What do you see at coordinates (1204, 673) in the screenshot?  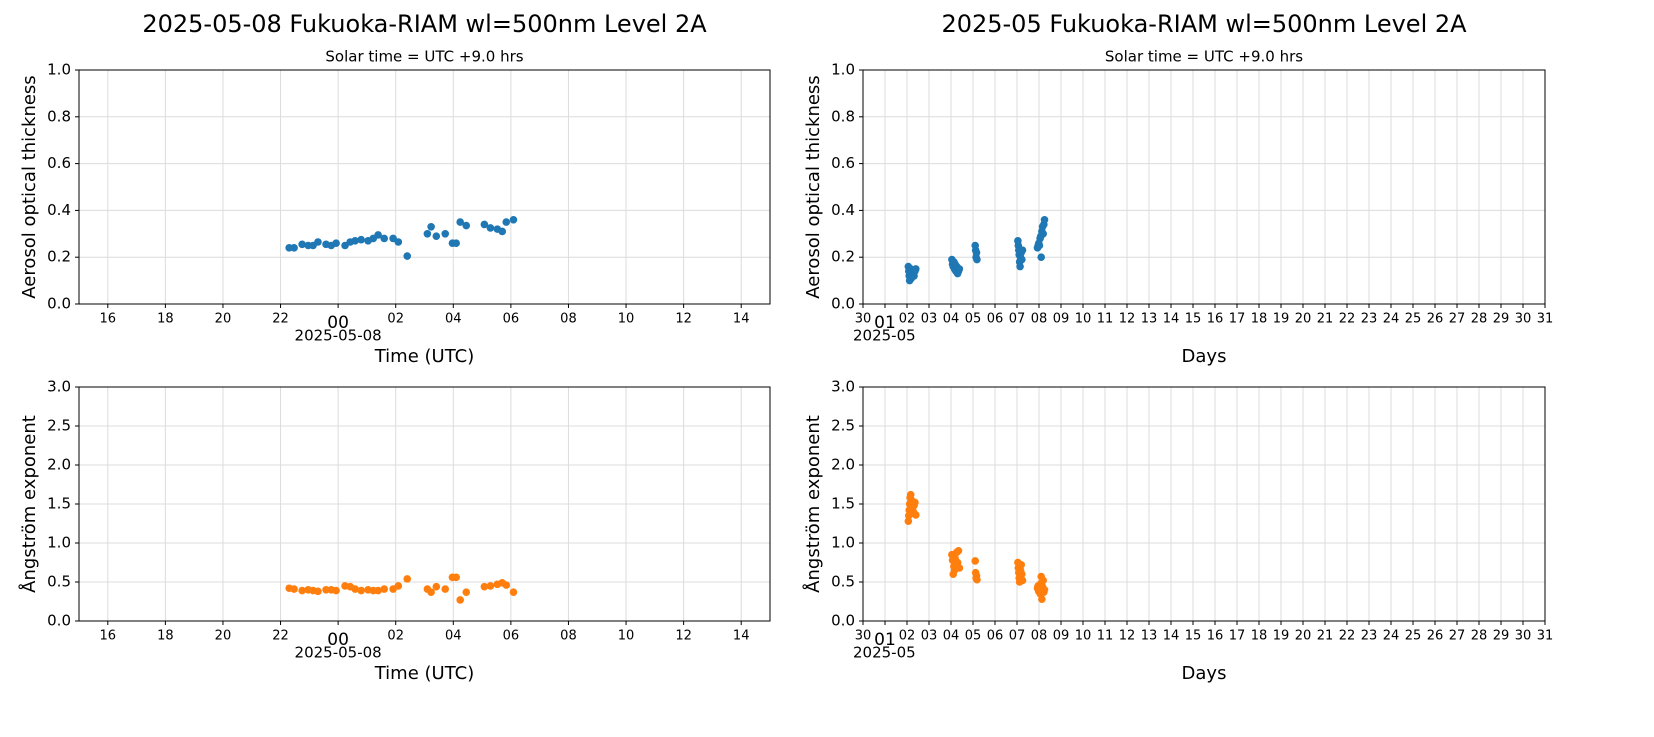 I see `x-axis-label: Days` at bounding box center [1204, 673].